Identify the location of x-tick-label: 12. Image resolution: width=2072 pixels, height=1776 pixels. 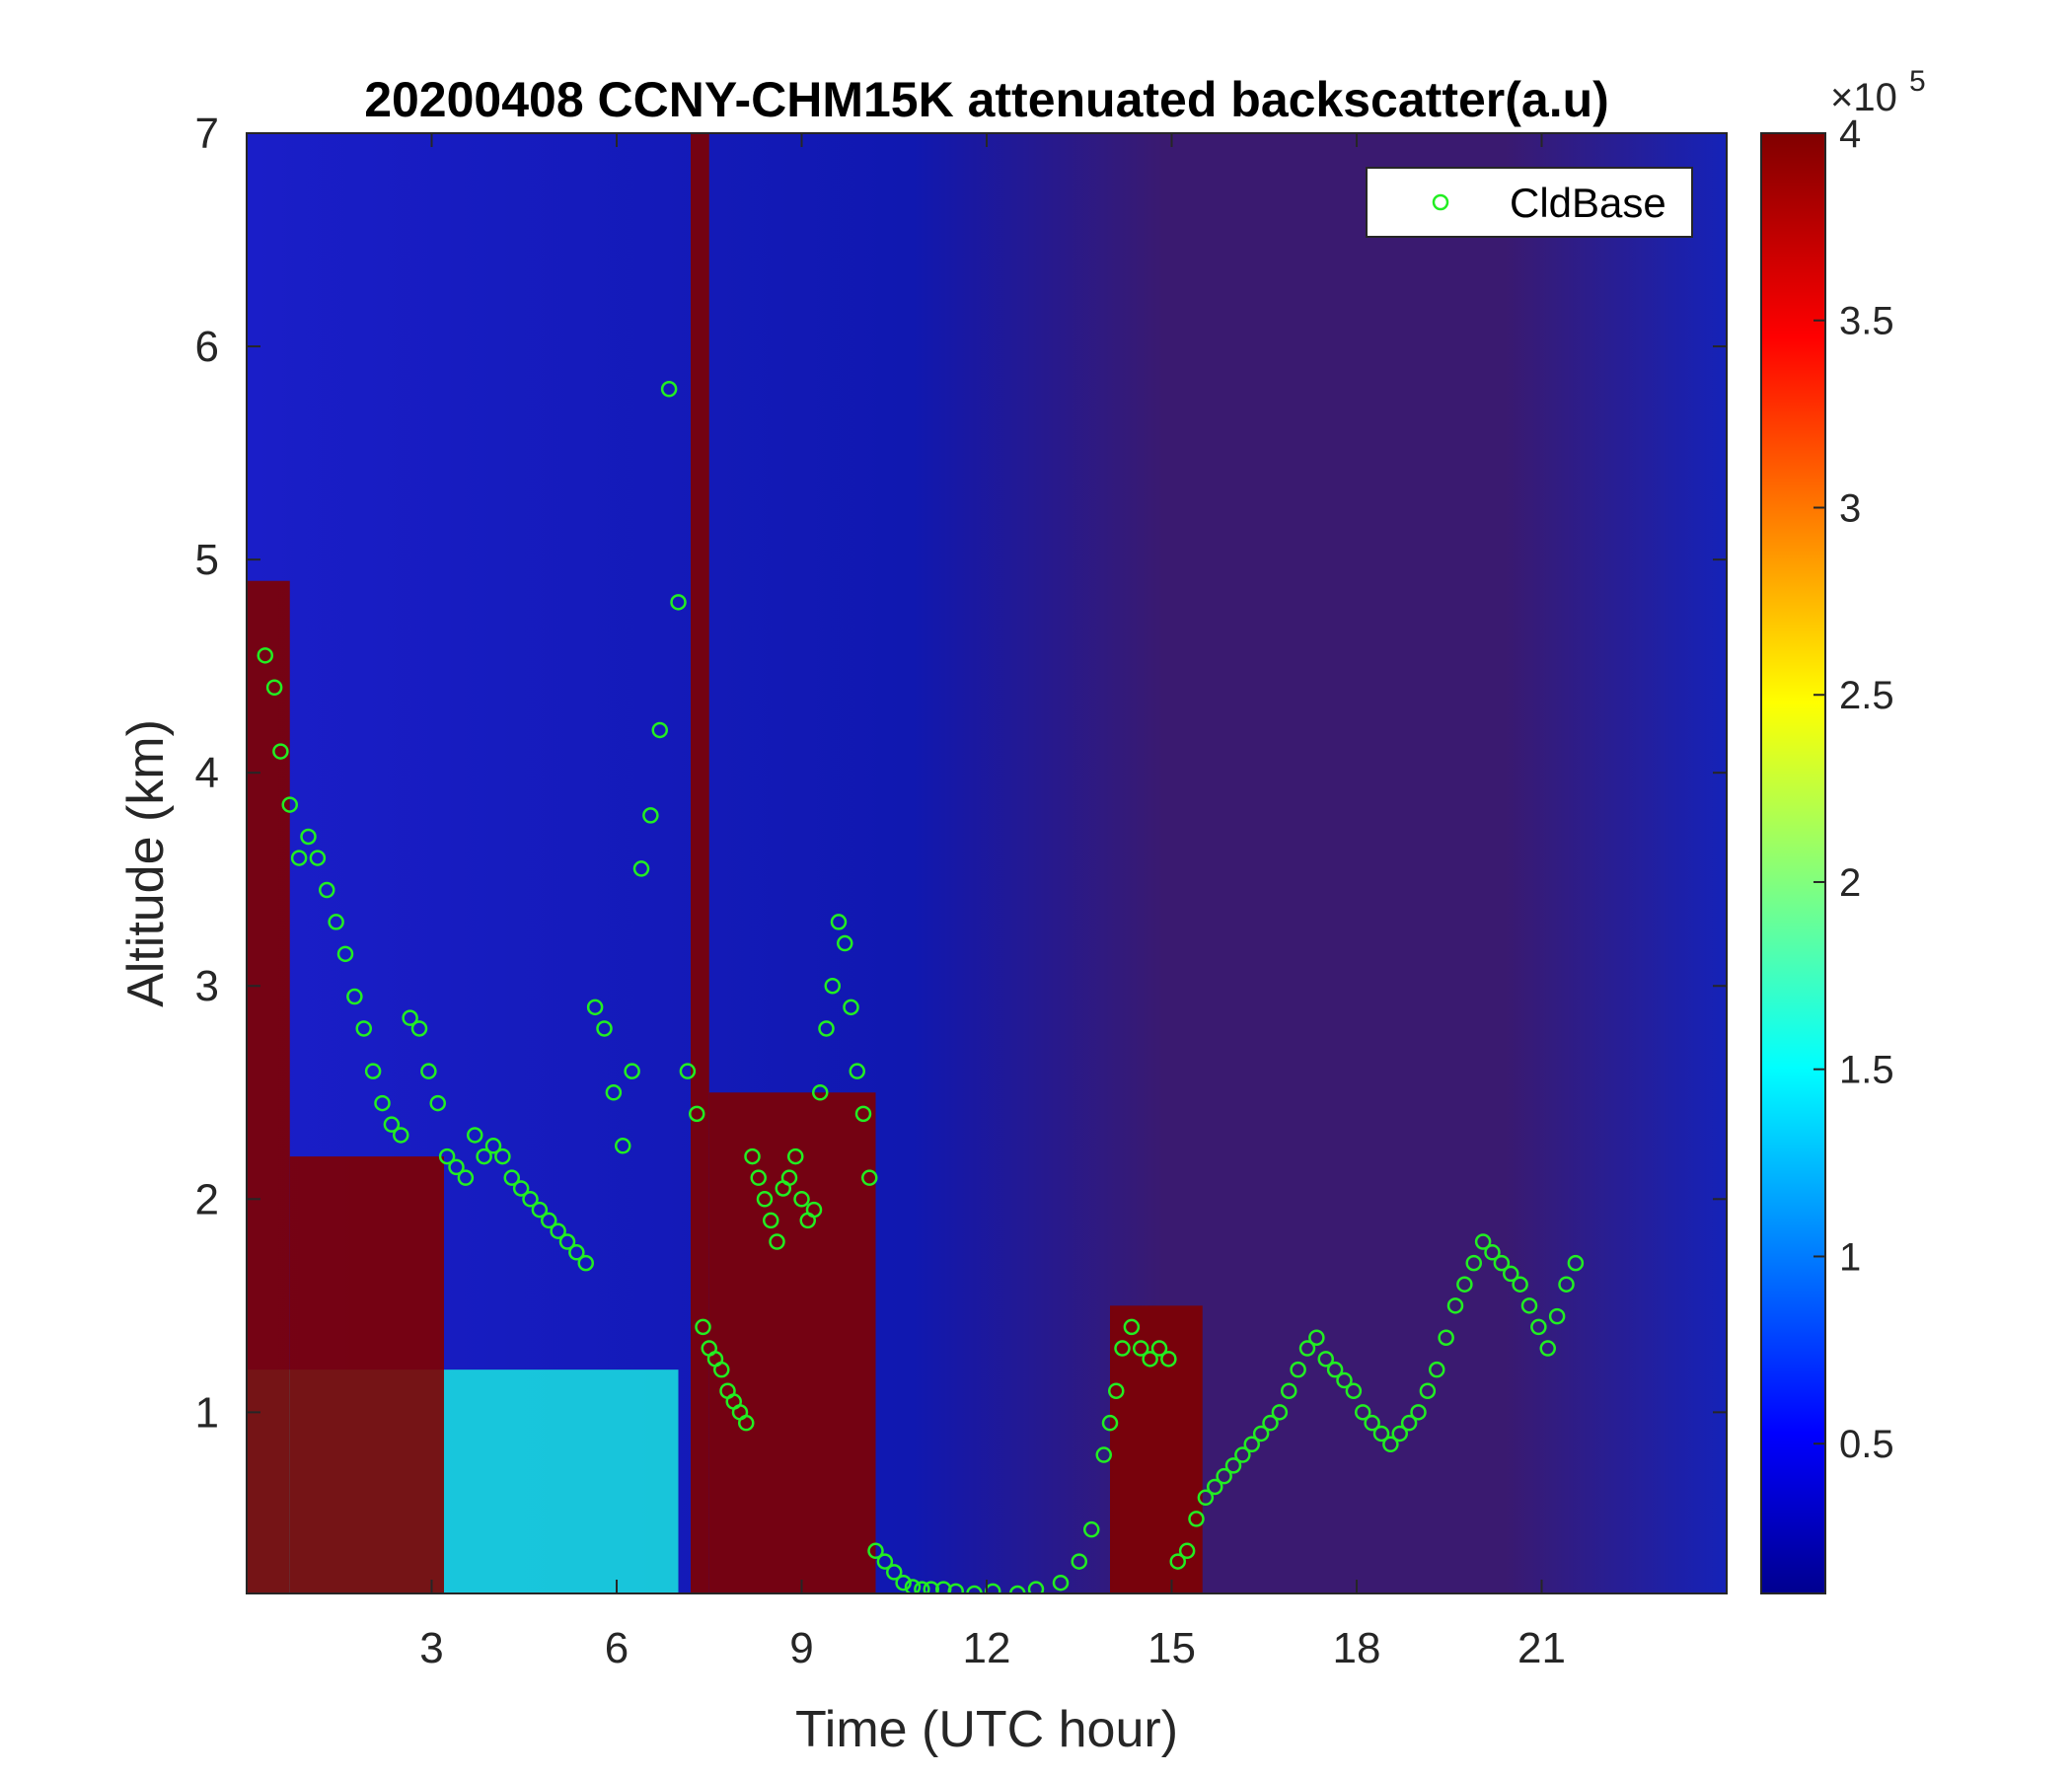
(987, 1648).